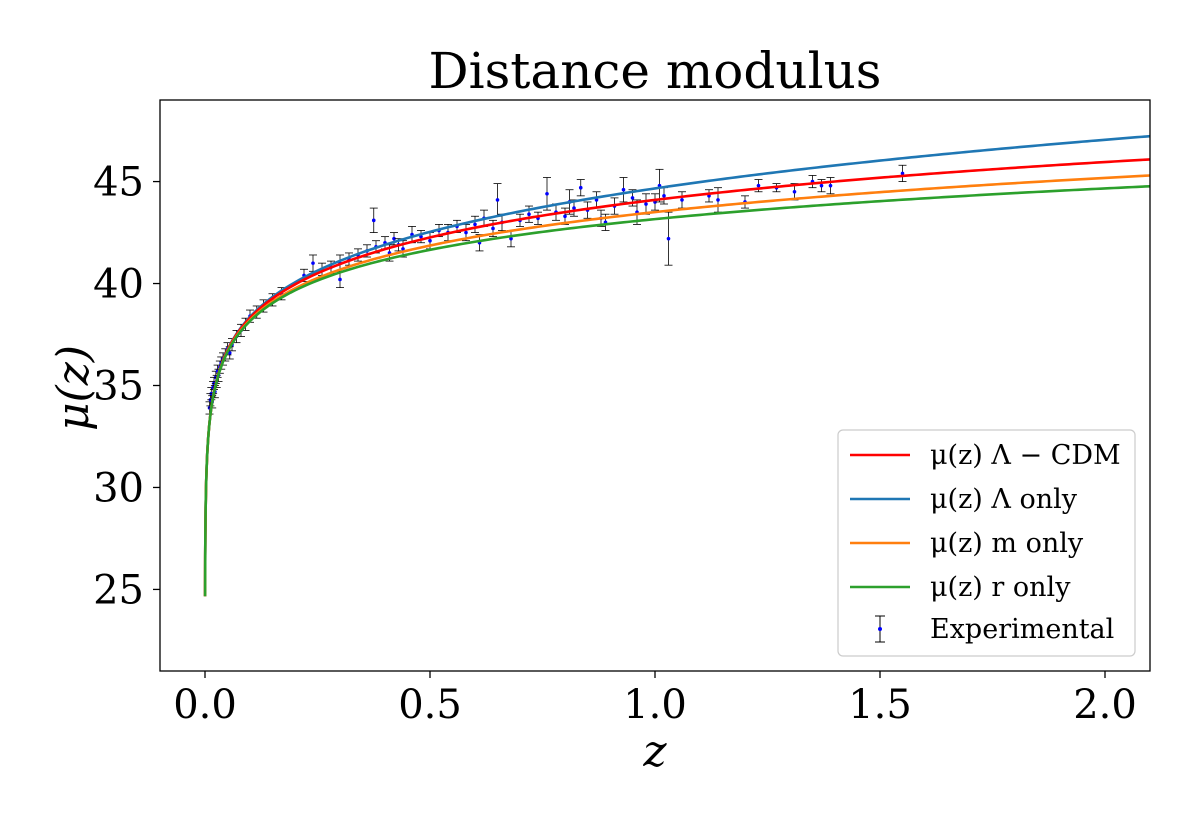 Image resolution: width=1200 pixels, height=825 pixels. I want to click on x-axis-ticks: 0.0 0.5 1.0 1.5 2.0, so click(655, 699).